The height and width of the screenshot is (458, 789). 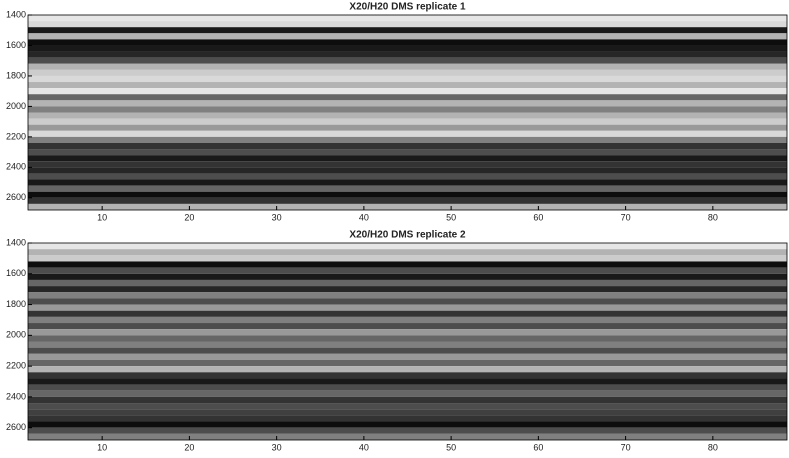 I want to click on chart-title: X20/H20 DMS replicate 2, so click(x=407, y=235).